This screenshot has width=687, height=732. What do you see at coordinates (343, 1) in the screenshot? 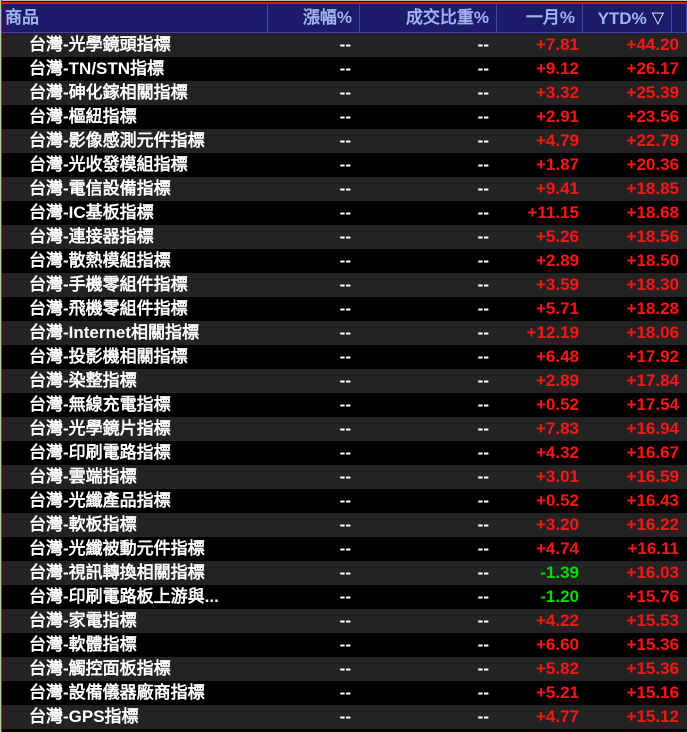
I see `window-top-frame` at bounding box center [343, 1].